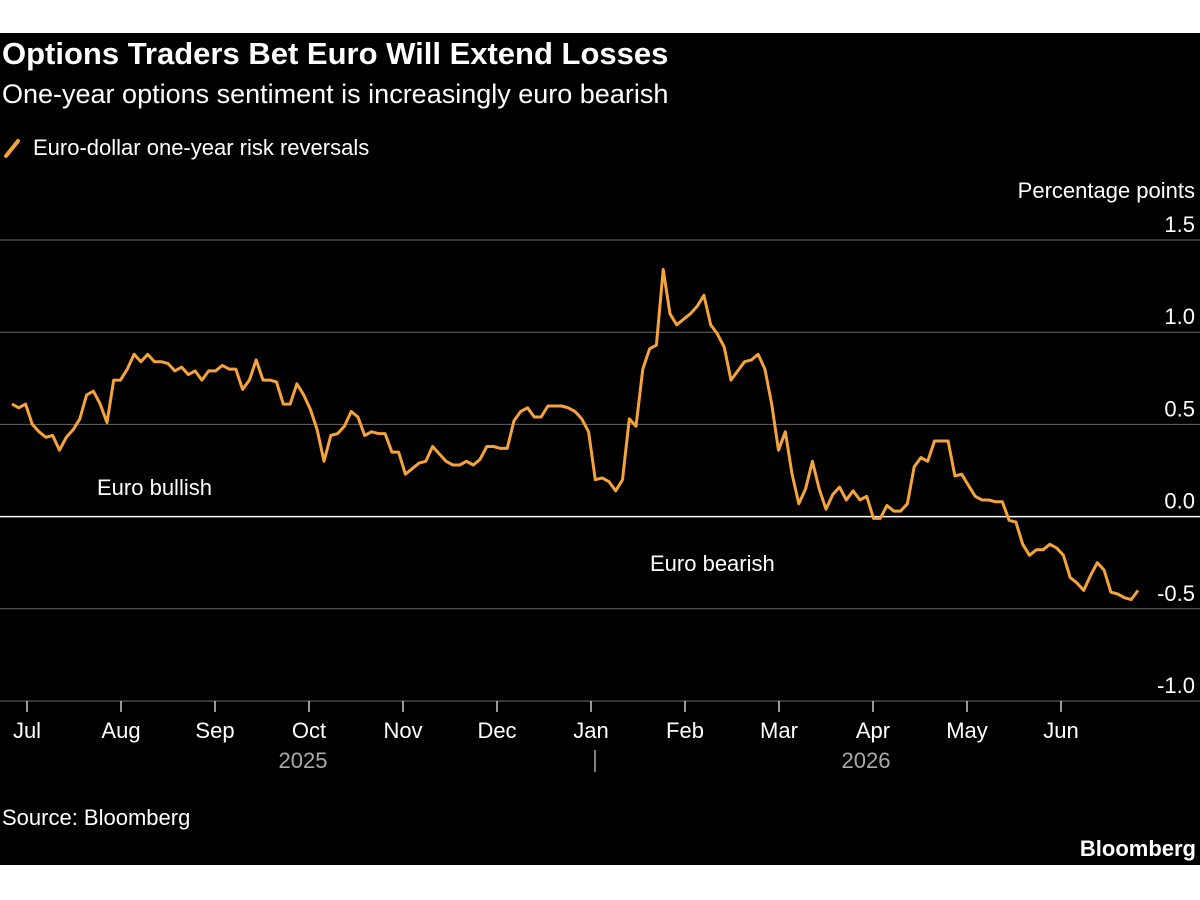 This screenshot has width=1200, height=900. I want to click on y-axis-label: Percentage points, so click(1106, 190).